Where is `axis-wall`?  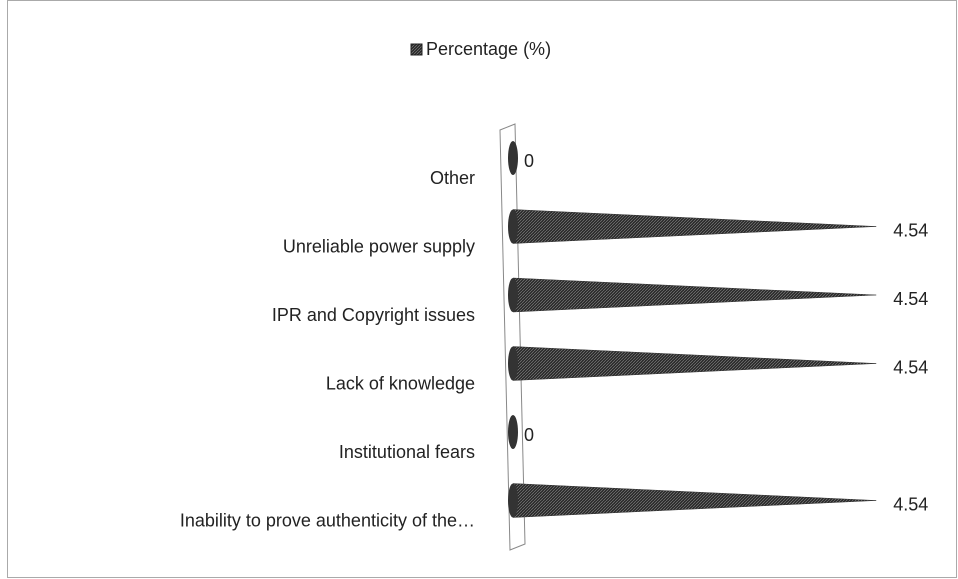
axis-wall is located at coordinates (512, 337).